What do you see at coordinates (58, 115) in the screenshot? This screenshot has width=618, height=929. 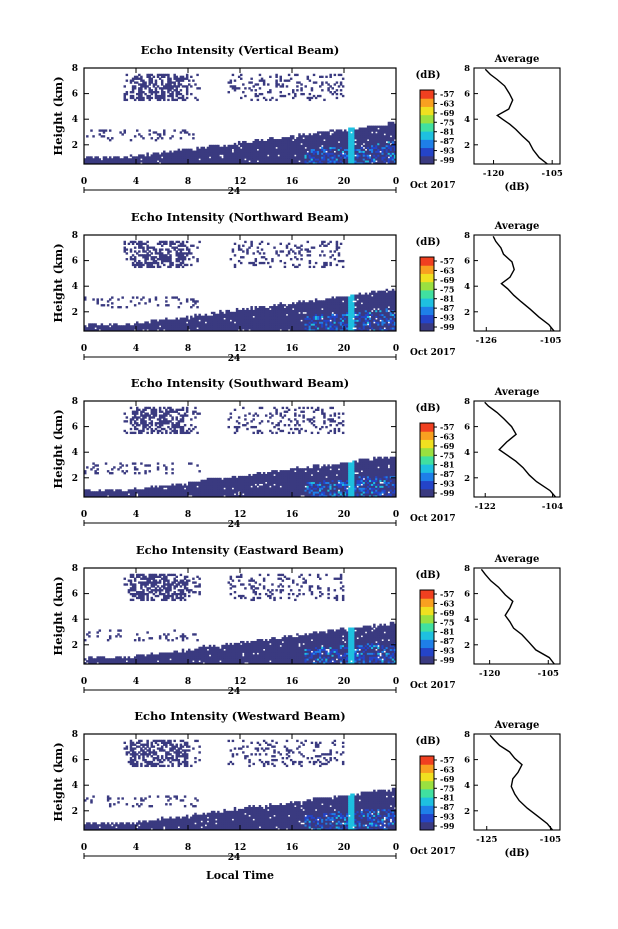 I see `y-axis-label: Height (km)` at bounding box center [58, 115].